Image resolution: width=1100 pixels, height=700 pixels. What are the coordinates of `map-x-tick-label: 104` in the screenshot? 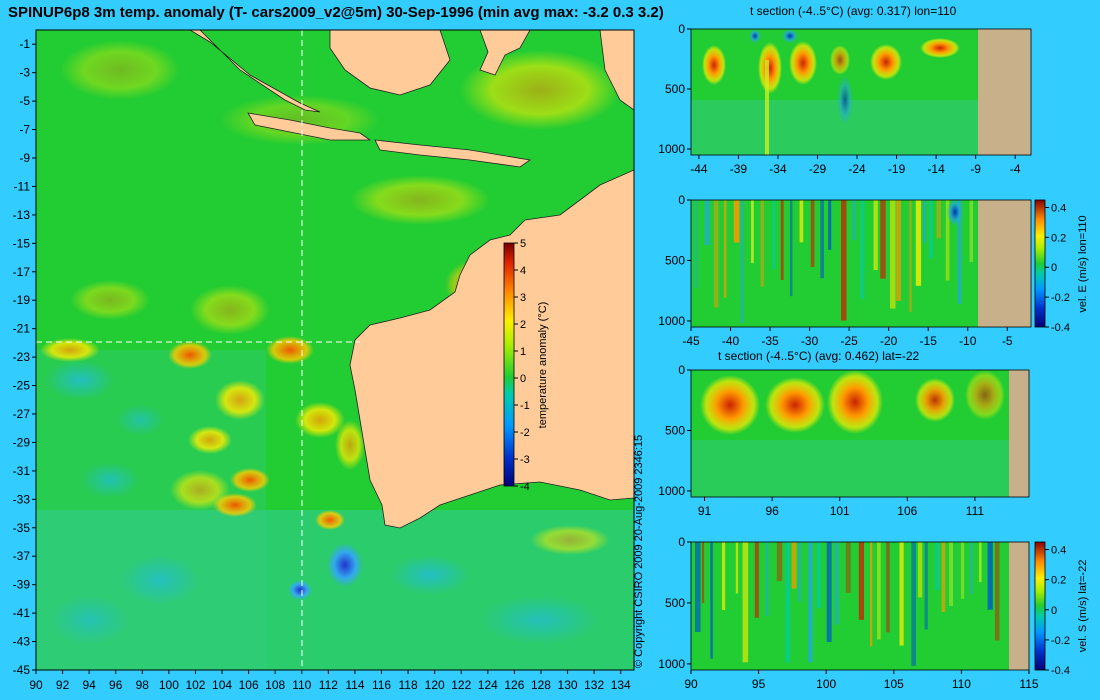 It's located at (222, 685).